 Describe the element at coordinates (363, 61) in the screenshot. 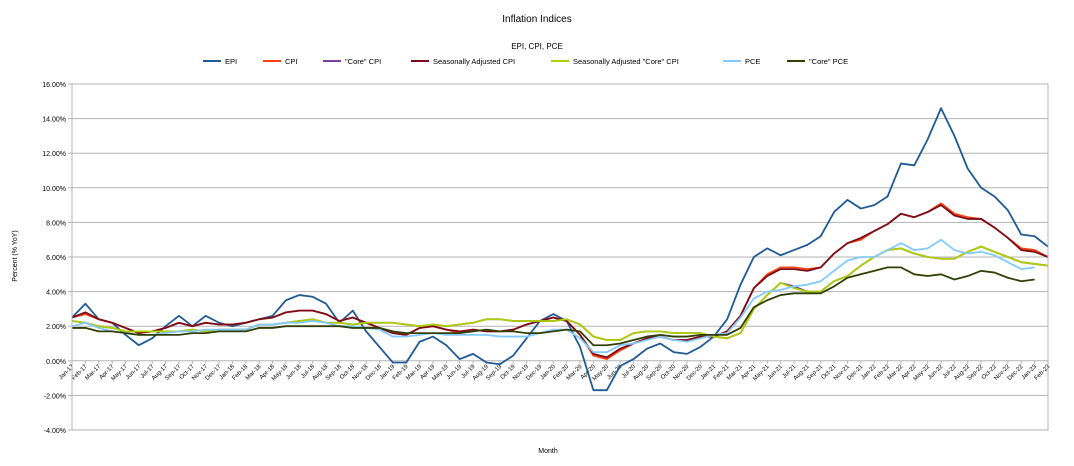

I see `legend-label: "Core" CPI` at that location.